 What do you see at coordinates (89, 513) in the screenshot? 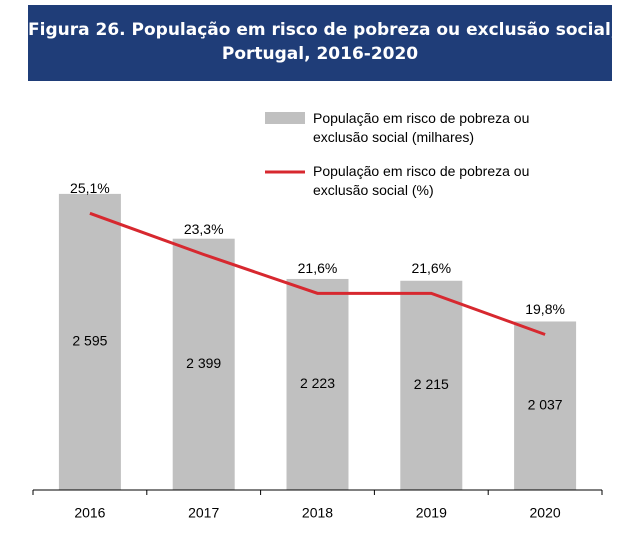
I see `x-tick-label: 2016` at bounding box center [89, 513].